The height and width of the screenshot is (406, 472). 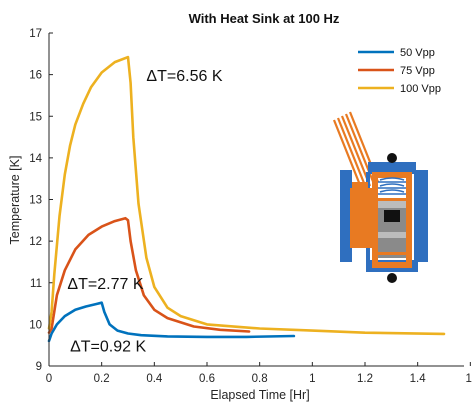 What do you see at coordinates (312, 379) in the screenshot?
I see `x-tick-label: 1` at bounding box center [312, 379].